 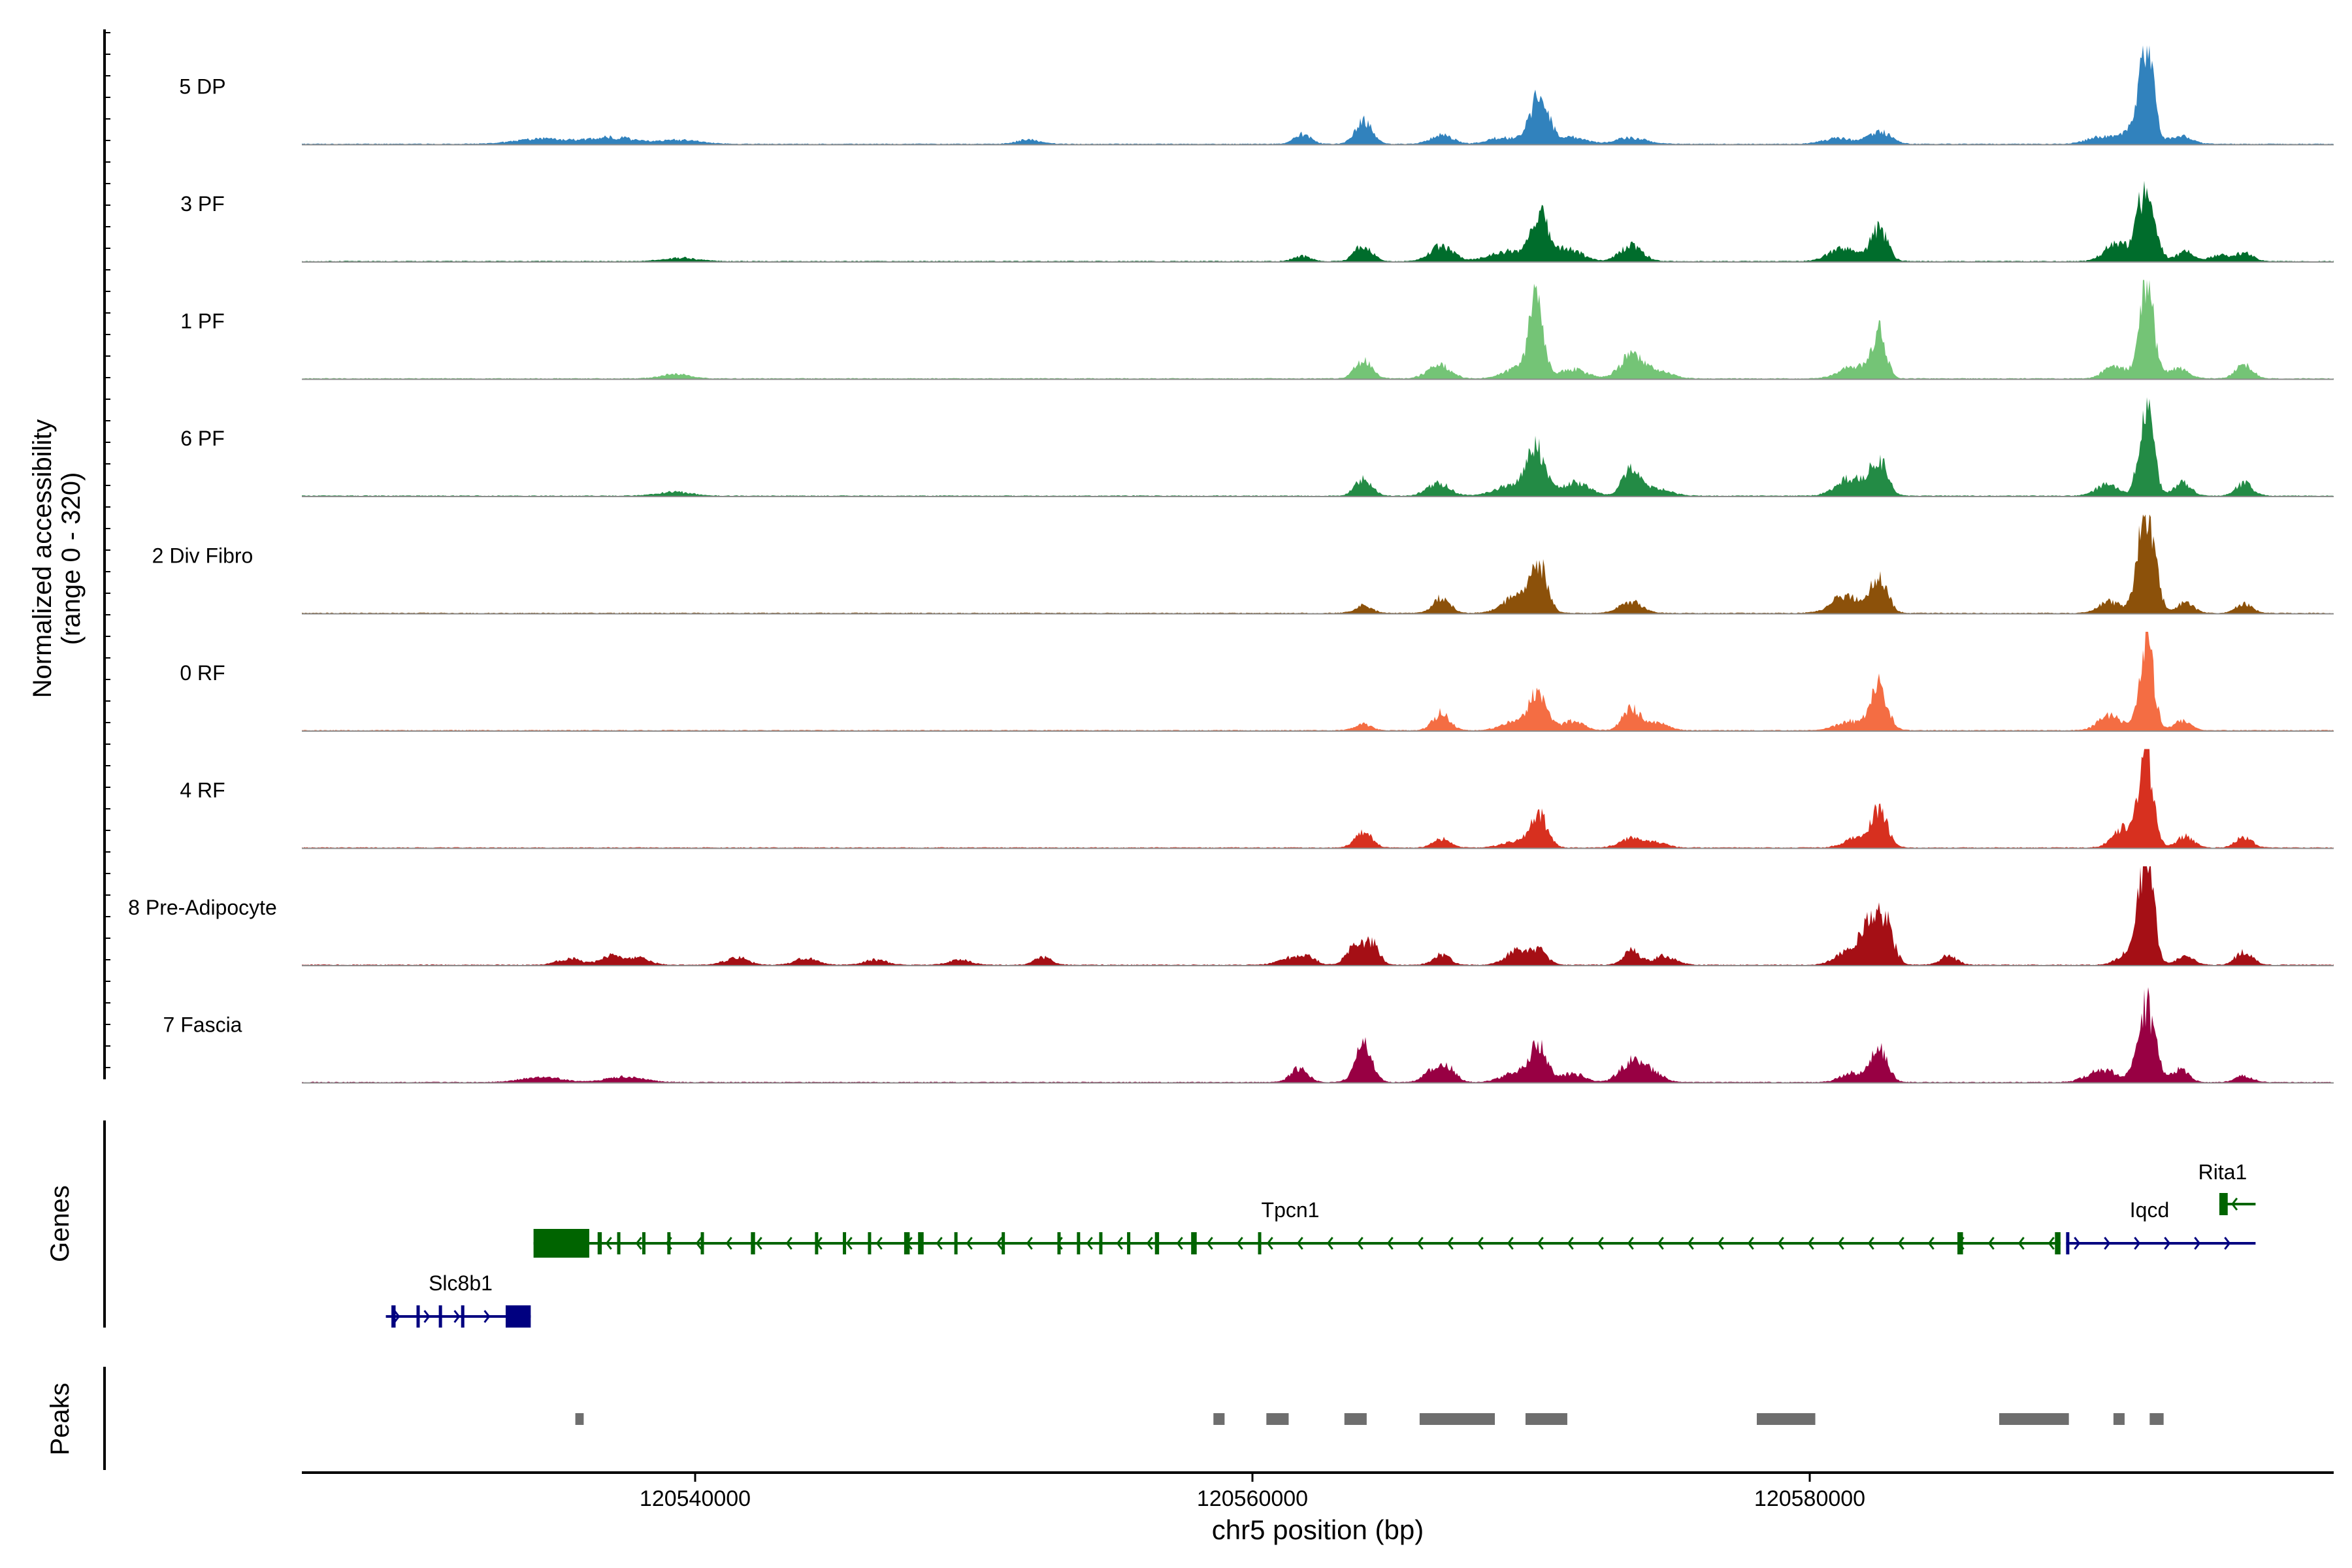 What do you see at coordinates (202, 790) in the screenshot?
I see `track-label: 4 RF` at bounding box center [202, 790].